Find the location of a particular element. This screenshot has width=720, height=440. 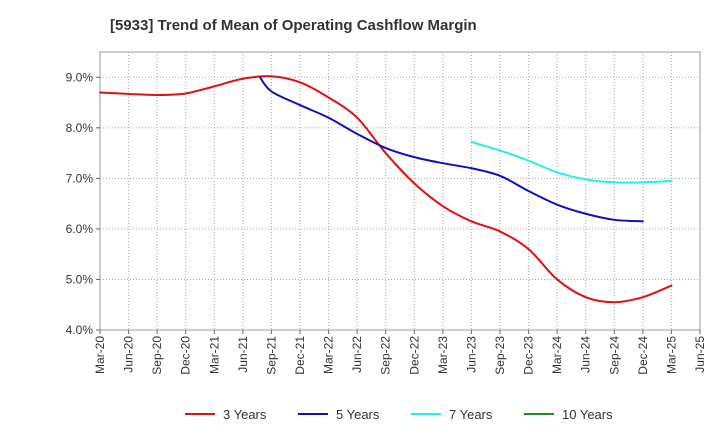

x-tick-label: Mar-21 is located at coordinates (214, 355).